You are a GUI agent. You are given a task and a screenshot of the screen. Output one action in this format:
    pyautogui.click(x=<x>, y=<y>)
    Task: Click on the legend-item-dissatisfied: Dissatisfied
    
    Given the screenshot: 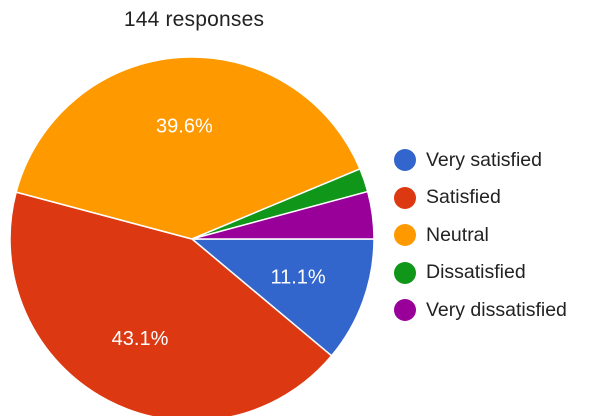 What is the action you would take?
    pyautogui.click(x=500, y=273)
    